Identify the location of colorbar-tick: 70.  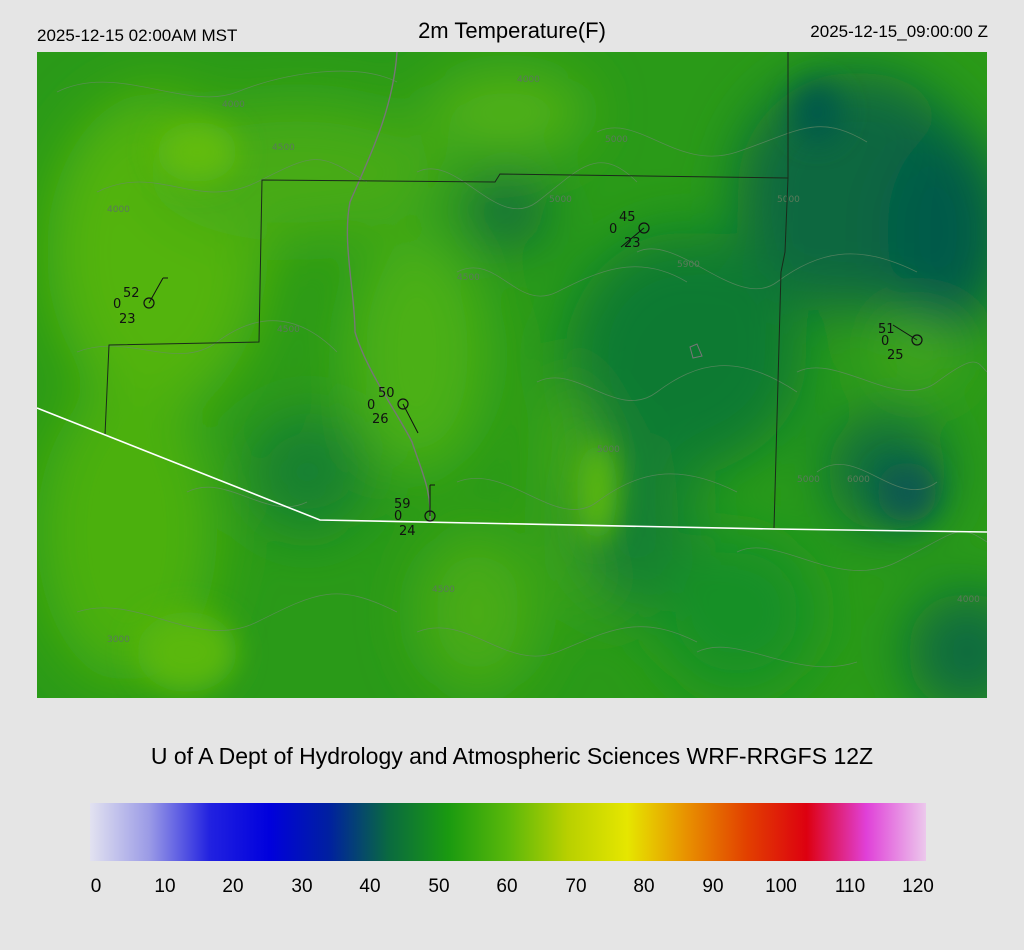
(576, 886).